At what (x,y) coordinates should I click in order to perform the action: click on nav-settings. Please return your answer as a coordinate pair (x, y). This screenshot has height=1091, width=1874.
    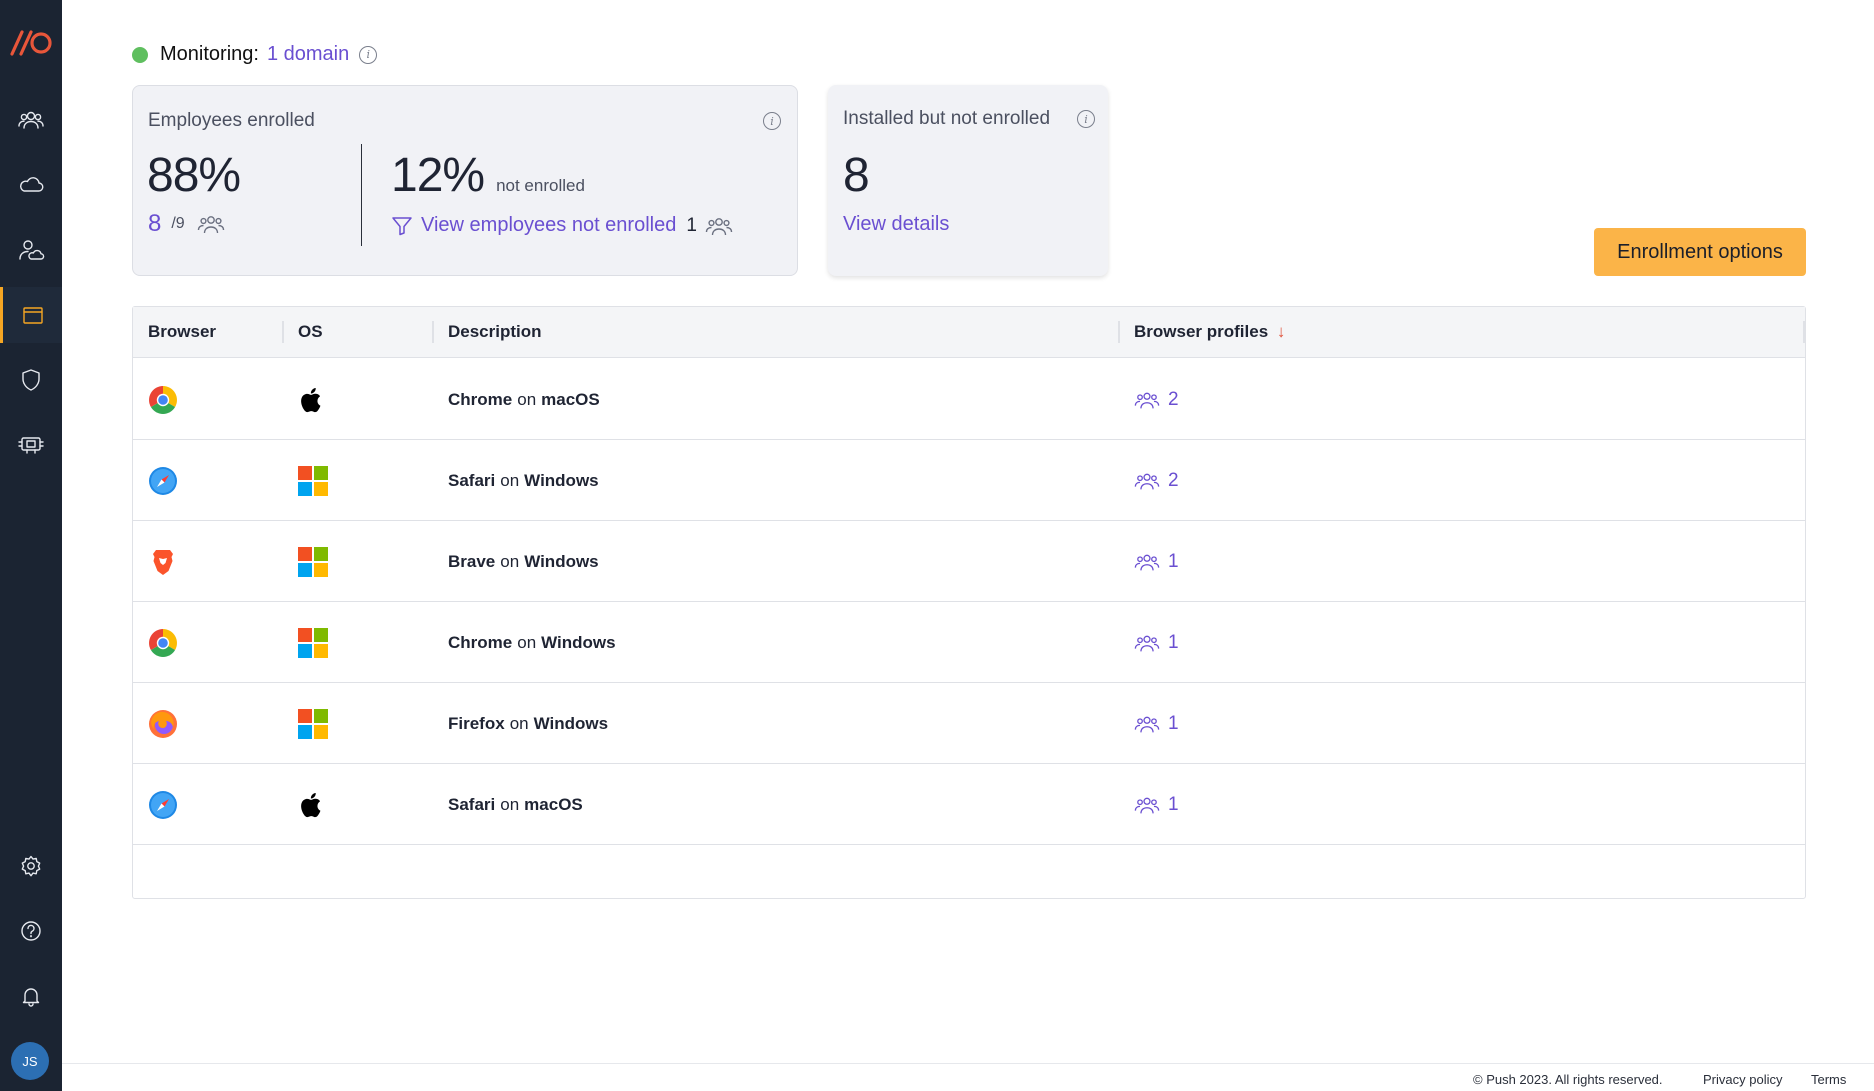
    Looking at the image, I should click on (31, 866).